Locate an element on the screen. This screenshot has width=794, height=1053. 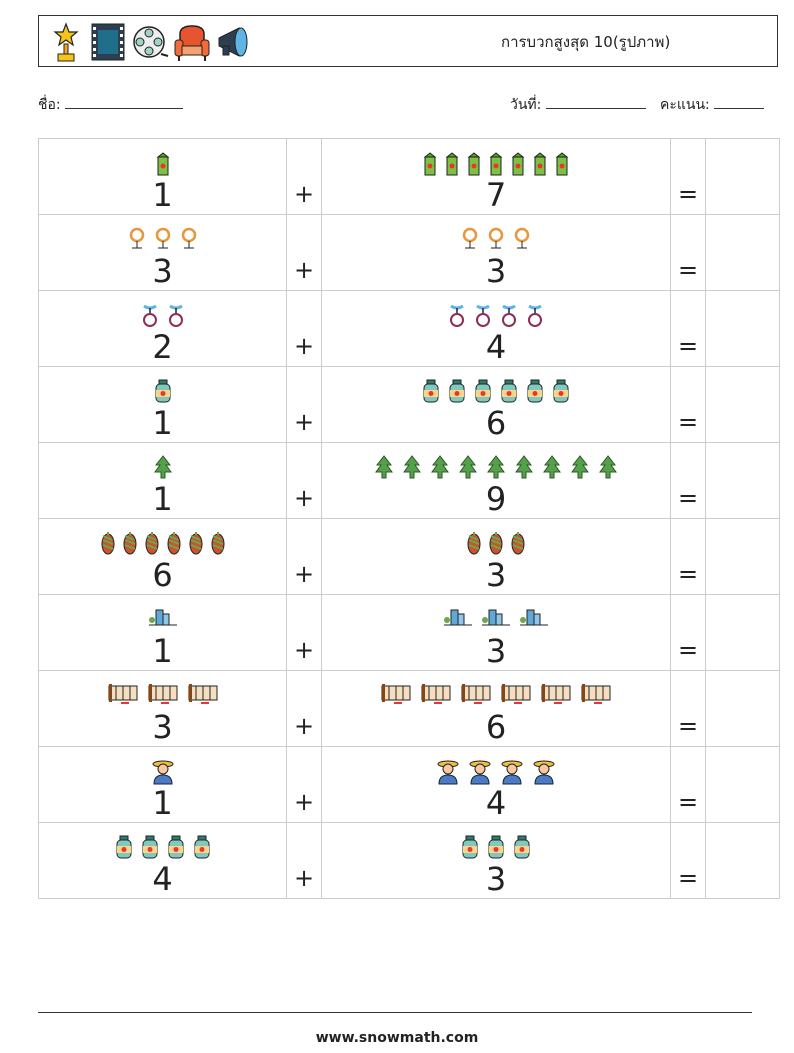
score-blank is located at coordinates (739, 101).